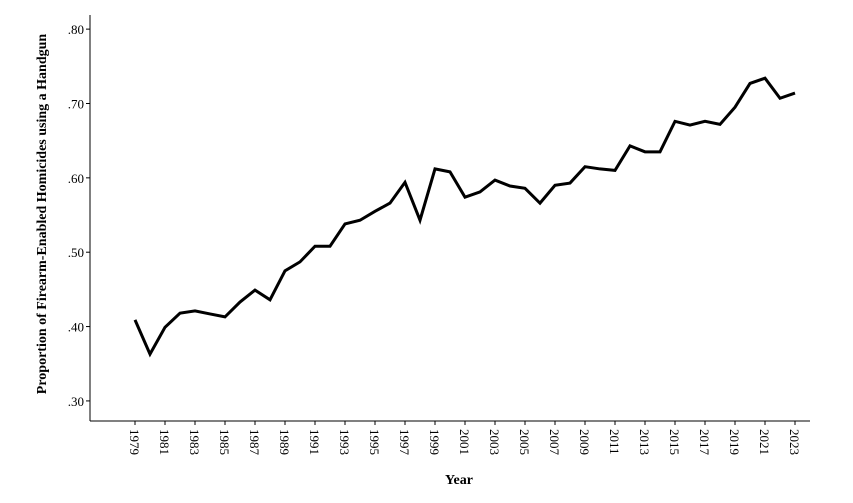  I want to click on x-tick-label: 2011, so click(614, 442).